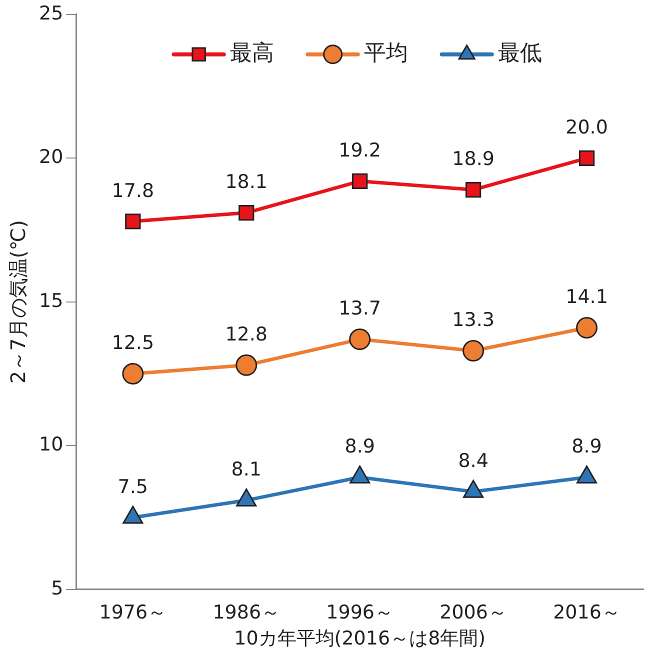  I want to click on y-tick-label: 25, so click(51, 13).